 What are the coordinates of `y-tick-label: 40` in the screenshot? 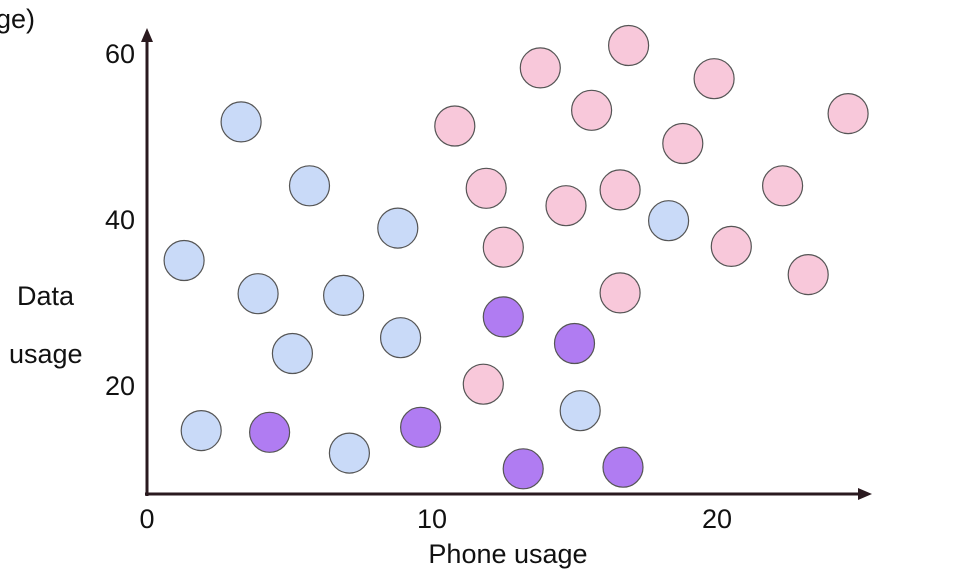 It's located at (120, 220).